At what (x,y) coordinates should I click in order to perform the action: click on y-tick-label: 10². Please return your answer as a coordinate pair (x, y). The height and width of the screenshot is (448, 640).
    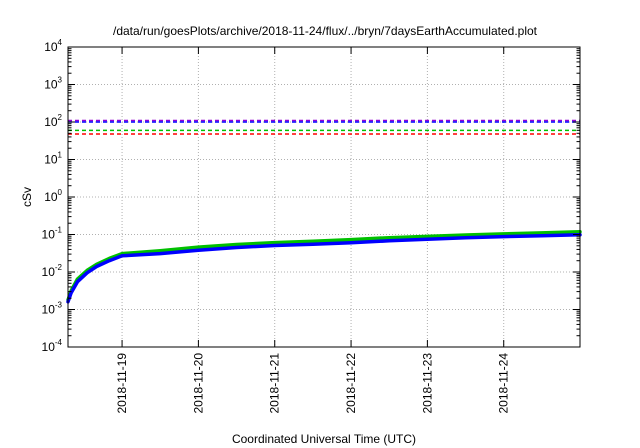
    Looking at the image, I should click on (53, 121).